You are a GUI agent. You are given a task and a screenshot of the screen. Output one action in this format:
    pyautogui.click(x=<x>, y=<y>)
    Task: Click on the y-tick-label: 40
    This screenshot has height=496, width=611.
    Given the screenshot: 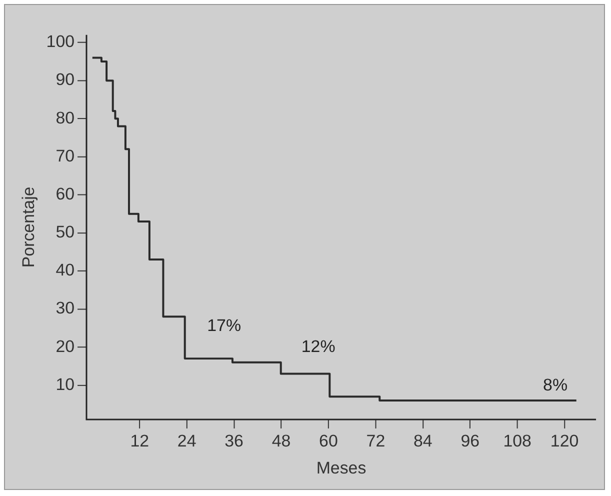 What is the action you would take?
    pyautogui.click(x=65, y=270)
    